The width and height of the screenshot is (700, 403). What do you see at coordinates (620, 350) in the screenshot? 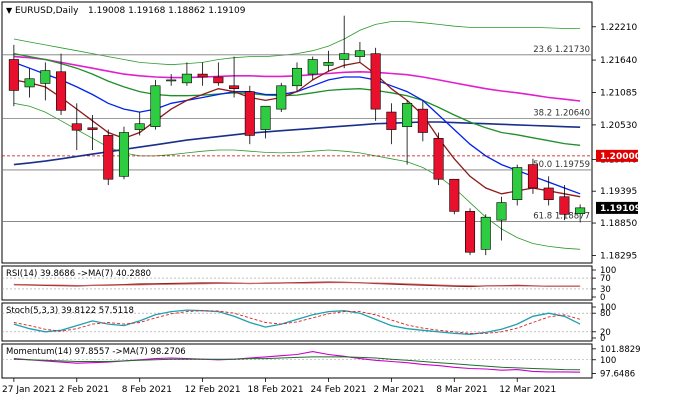
I see `axis-tick-label: 101.8829` at bounding box center [620, 350].